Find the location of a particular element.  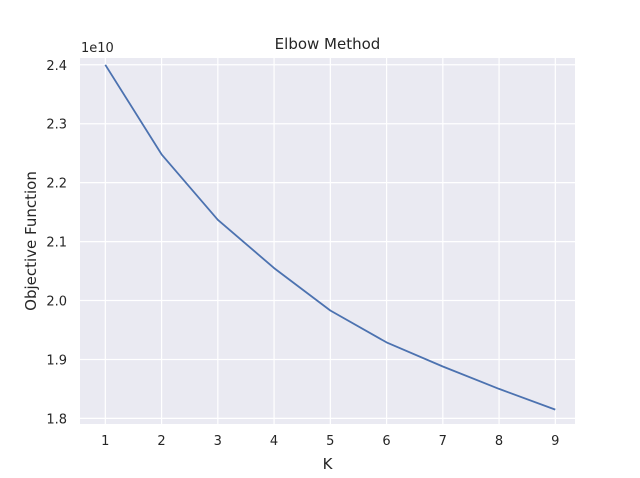

y-tick-label: 2.2 is located at coordinates (56, 184).